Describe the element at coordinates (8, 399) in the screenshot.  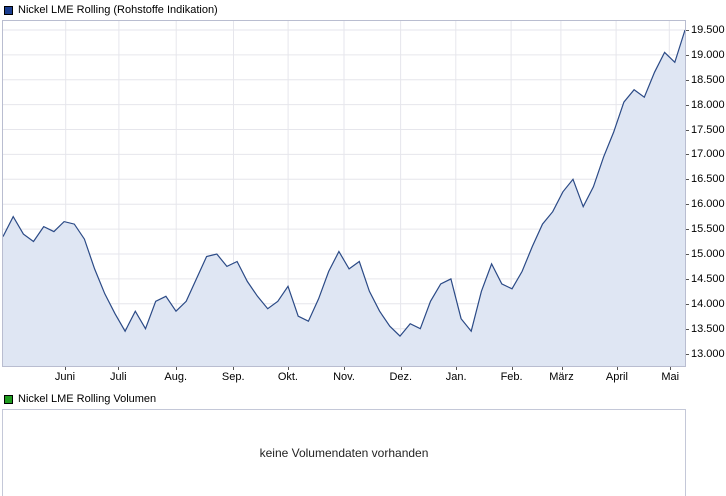
I see `volume-legend-swatch-icon` at that location.